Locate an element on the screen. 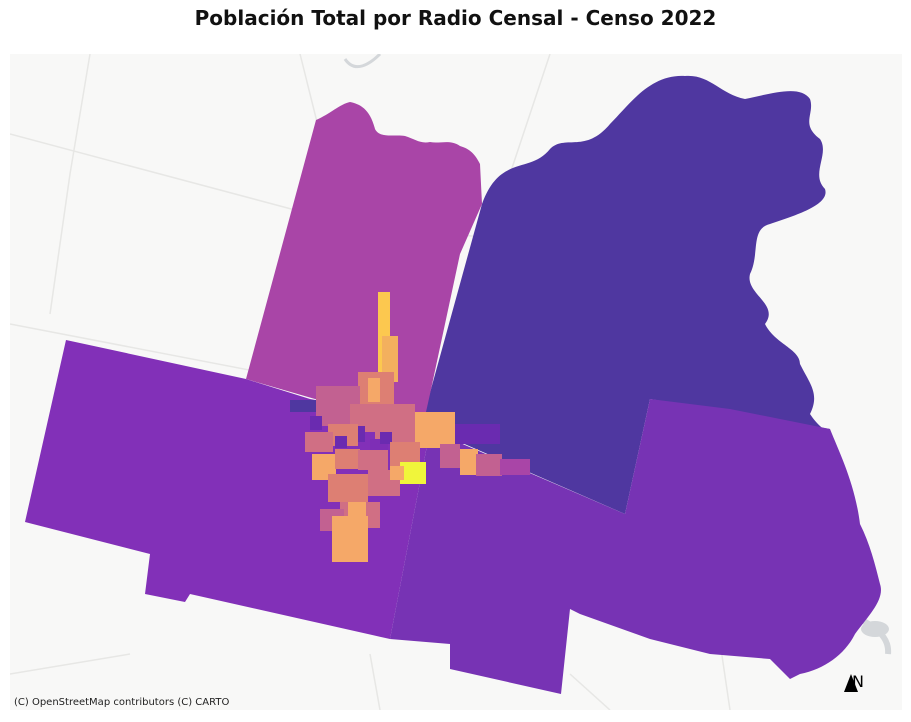  census-radius-north is located at coordinates (364, 266).